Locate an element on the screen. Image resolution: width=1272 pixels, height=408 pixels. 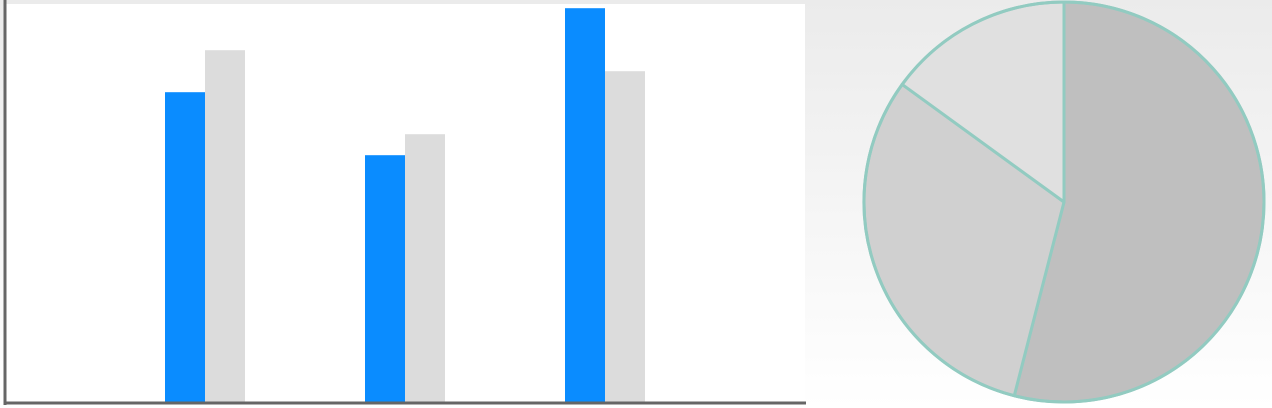
bar-series1-cat2 is located at coordinates (385, 279).